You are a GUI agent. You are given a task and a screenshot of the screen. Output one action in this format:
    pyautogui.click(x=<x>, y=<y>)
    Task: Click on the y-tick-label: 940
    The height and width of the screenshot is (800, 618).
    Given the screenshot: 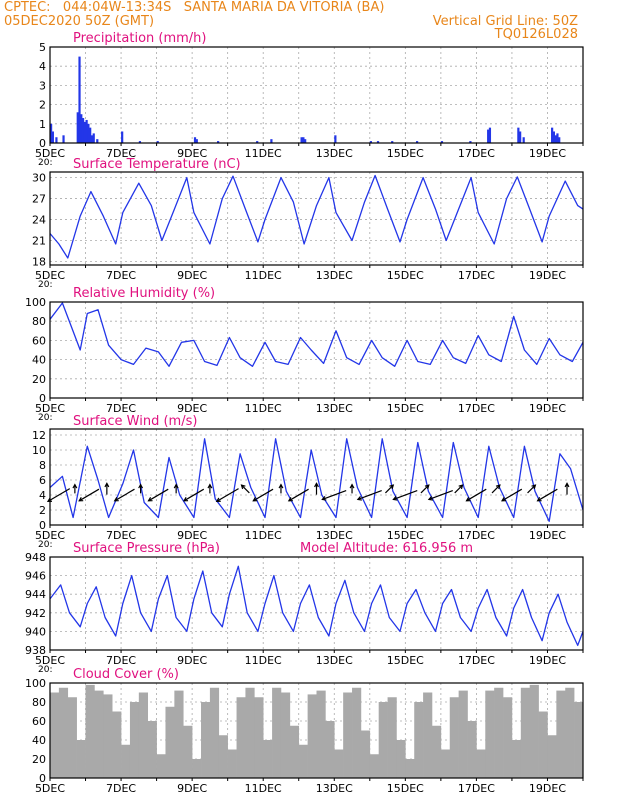 What is the action you would take?
    pyautogui.click(x=35, y=631)
    